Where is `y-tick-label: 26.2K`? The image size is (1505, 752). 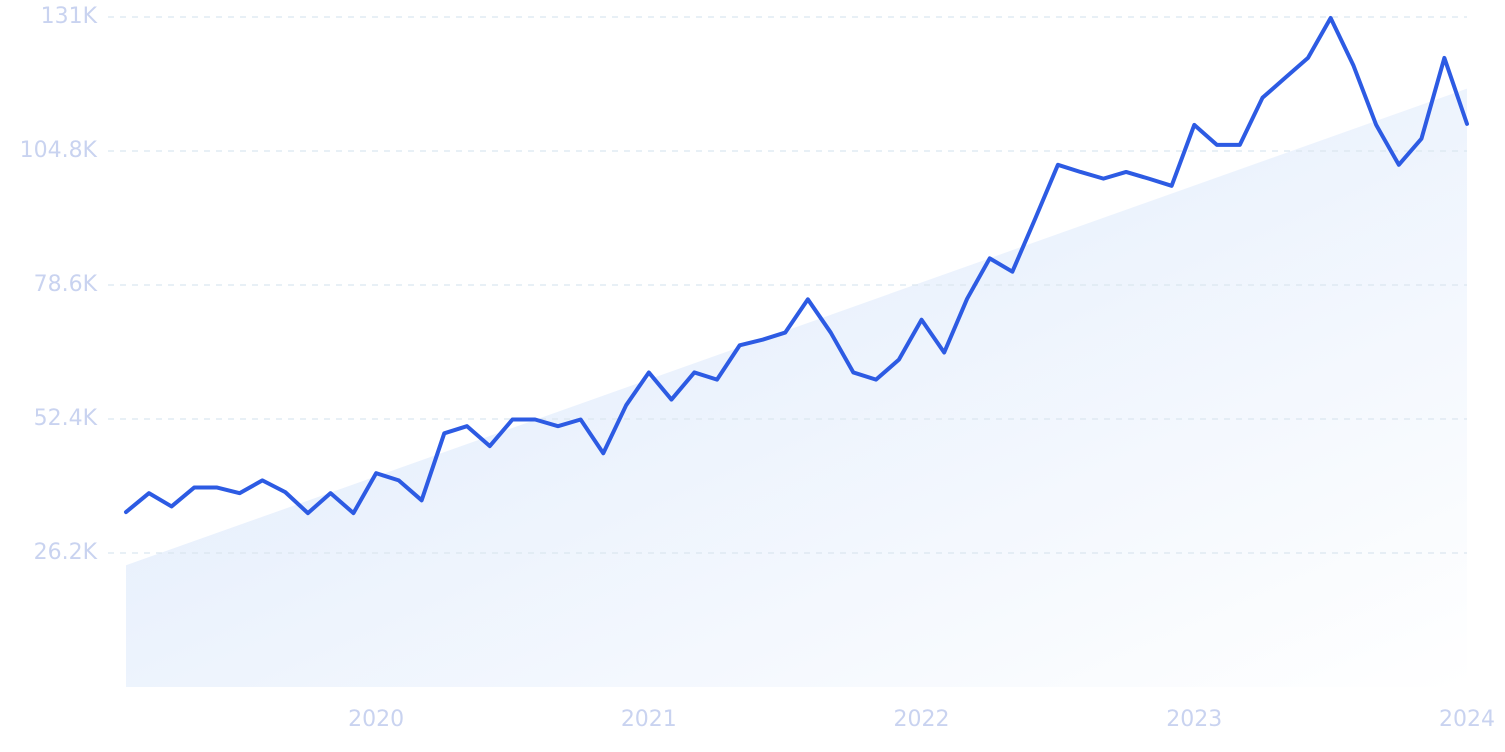
y-tick-label: 26.2K is located at coordinates (66, 552).